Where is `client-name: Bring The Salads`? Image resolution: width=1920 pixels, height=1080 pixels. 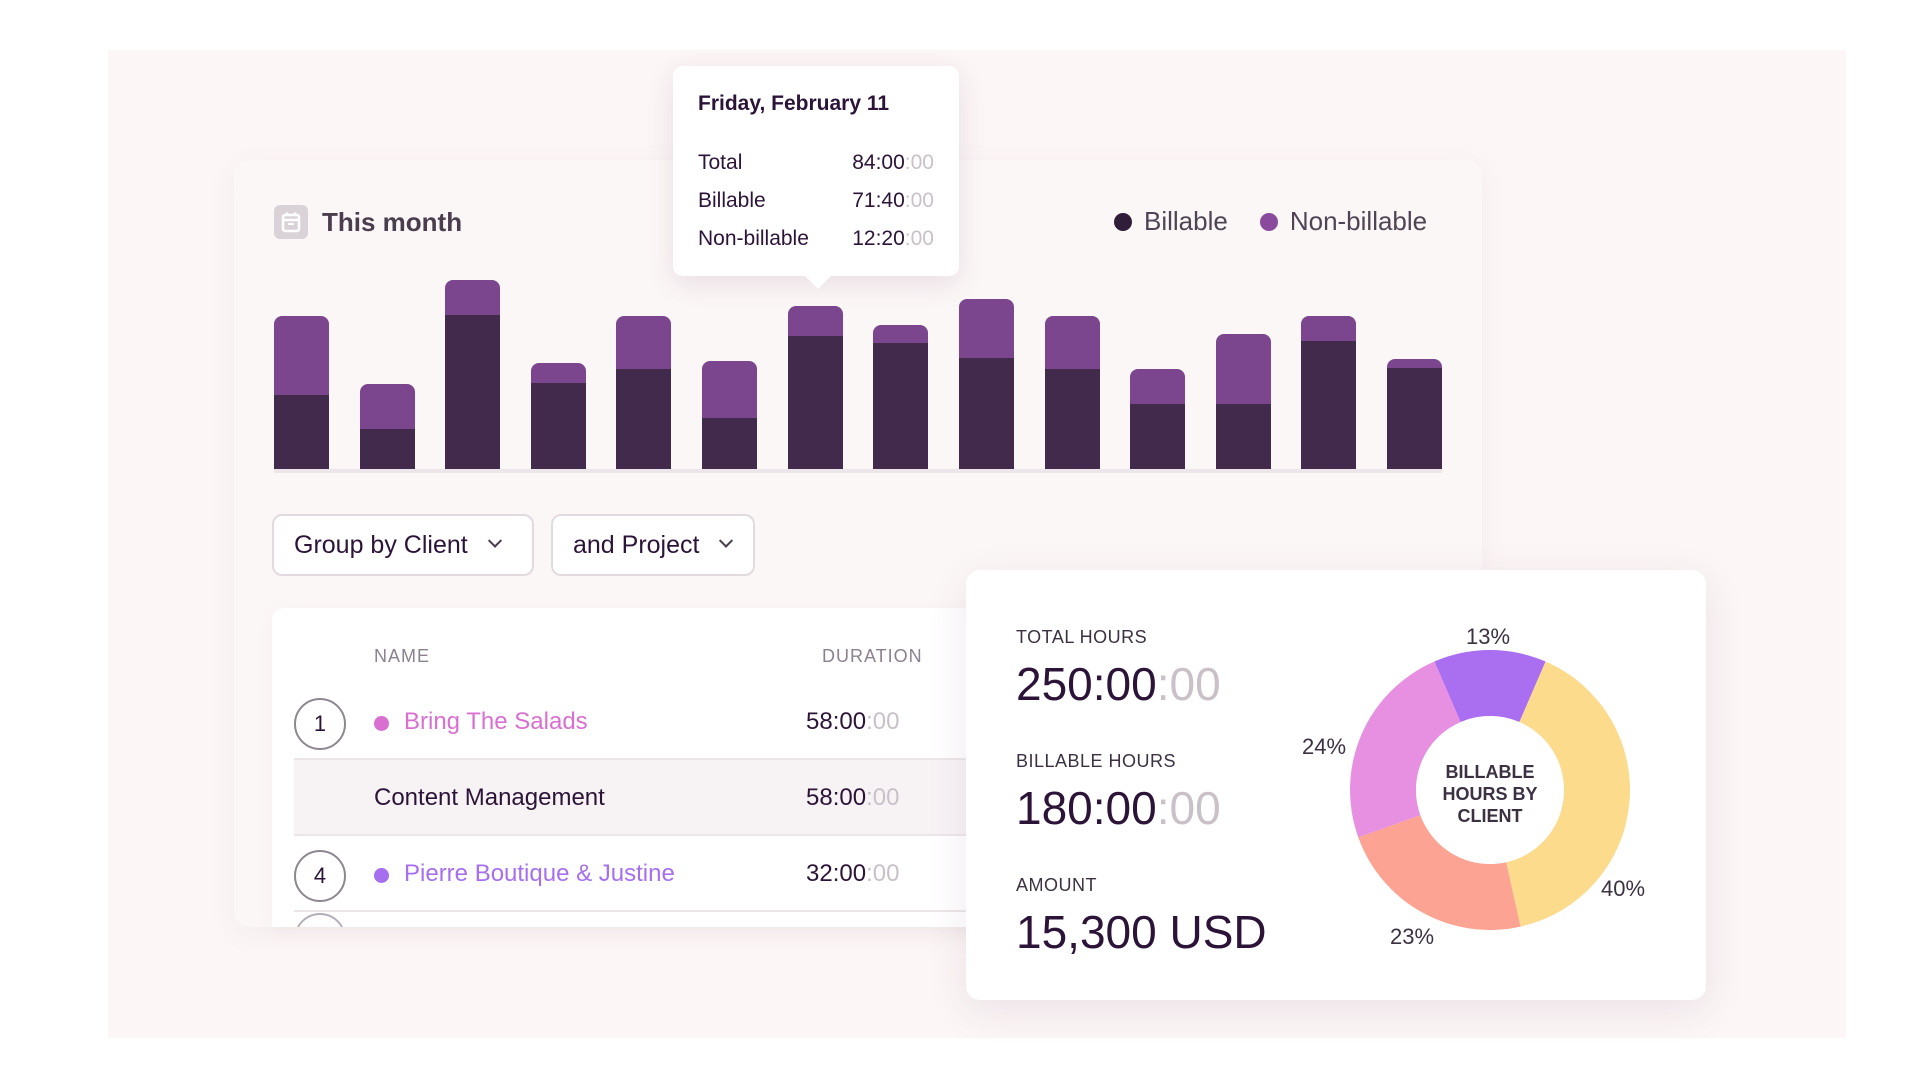 client-name: Bring The Salads is located at coordinates (496, 721).